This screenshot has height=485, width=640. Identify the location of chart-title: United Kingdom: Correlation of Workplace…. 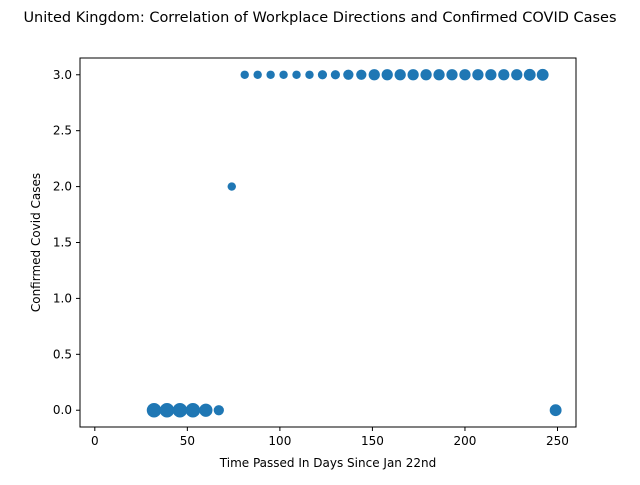
(319, 18).